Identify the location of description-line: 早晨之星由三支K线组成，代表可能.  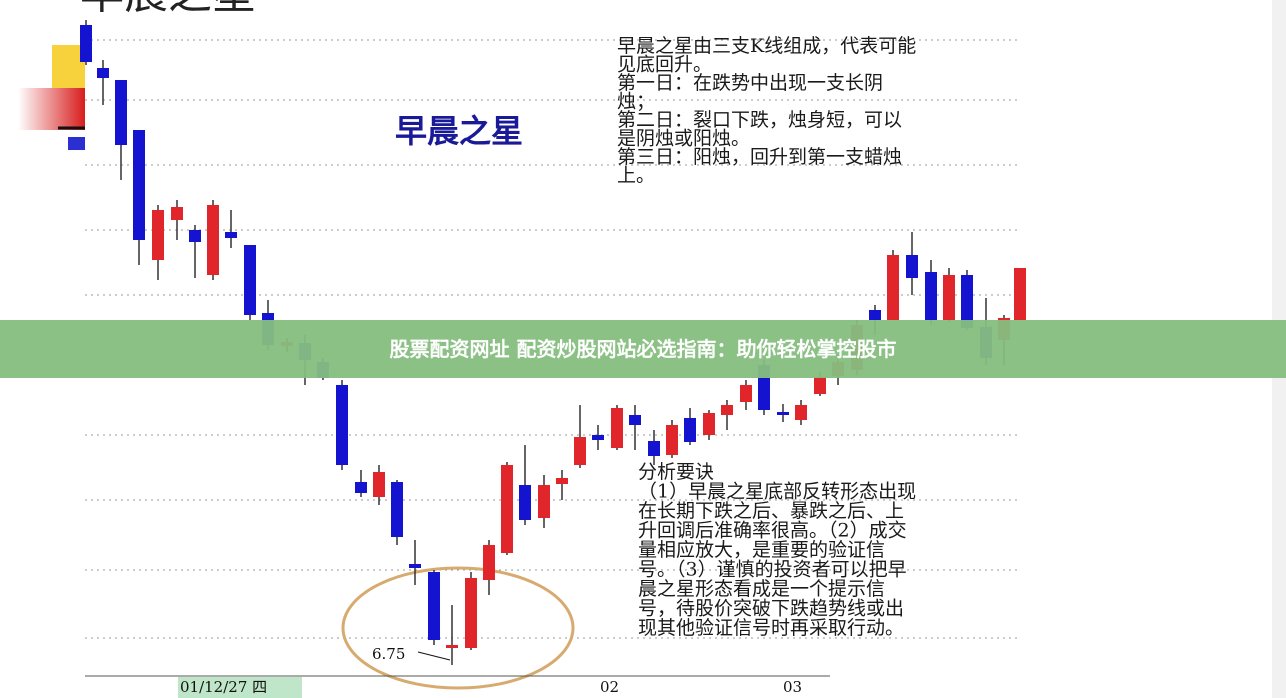
(766, 46).